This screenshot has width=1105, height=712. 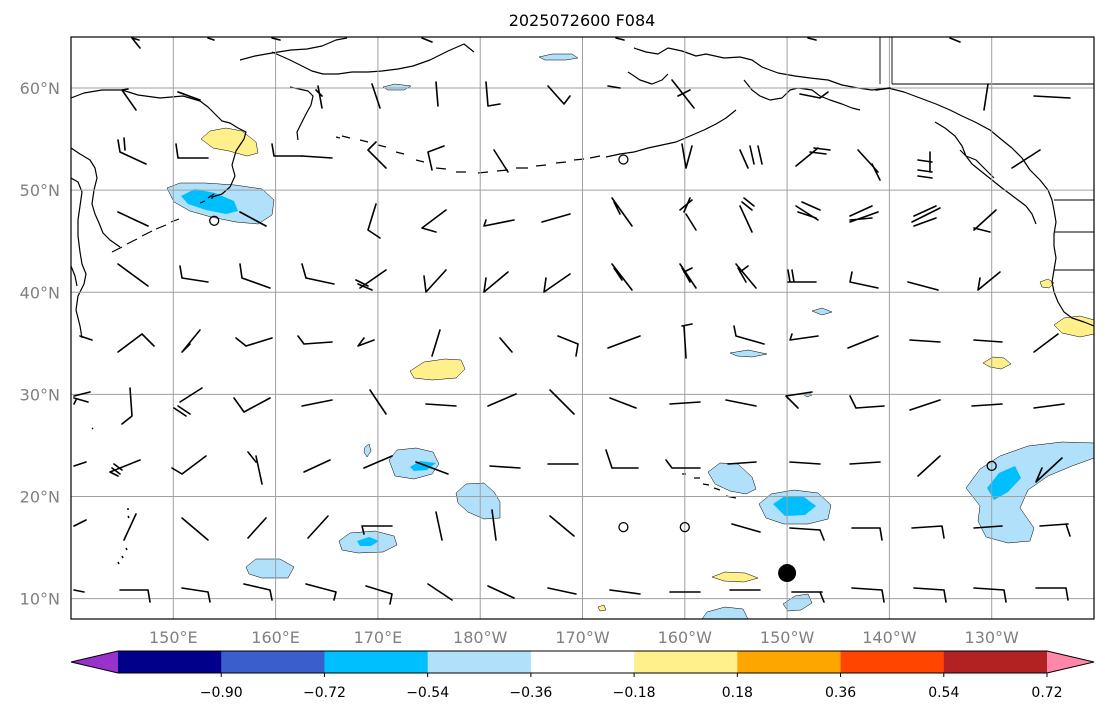 I want to click on coastline-alaska, so click(x=648, y=78).